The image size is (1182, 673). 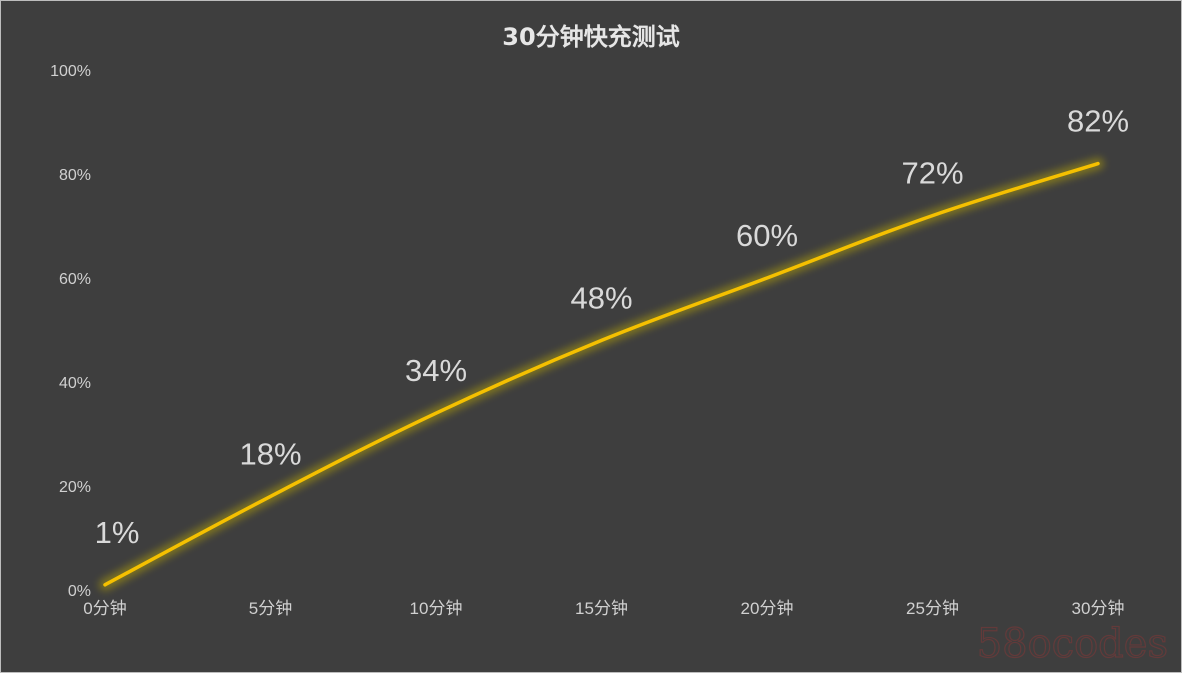 What do you see at coordinates (75, 175) in the screenshot?
I see `y-tick-label: 80%` at bounding box center [75, 175].